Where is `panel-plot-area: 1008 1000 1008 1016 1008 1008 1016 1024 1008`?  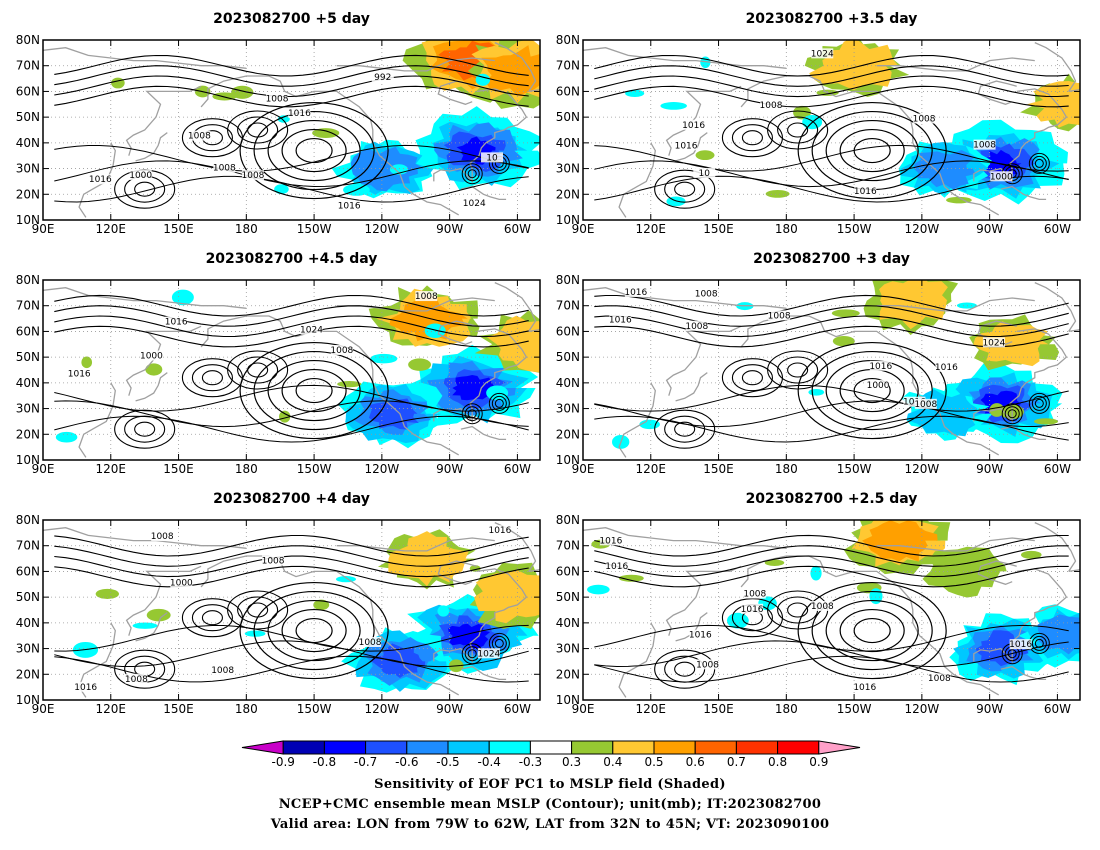 panel-plot-area: 1008 1000 1008 1016 1008 1008 1016 1024 1008 is located at coordinates (291, 610).